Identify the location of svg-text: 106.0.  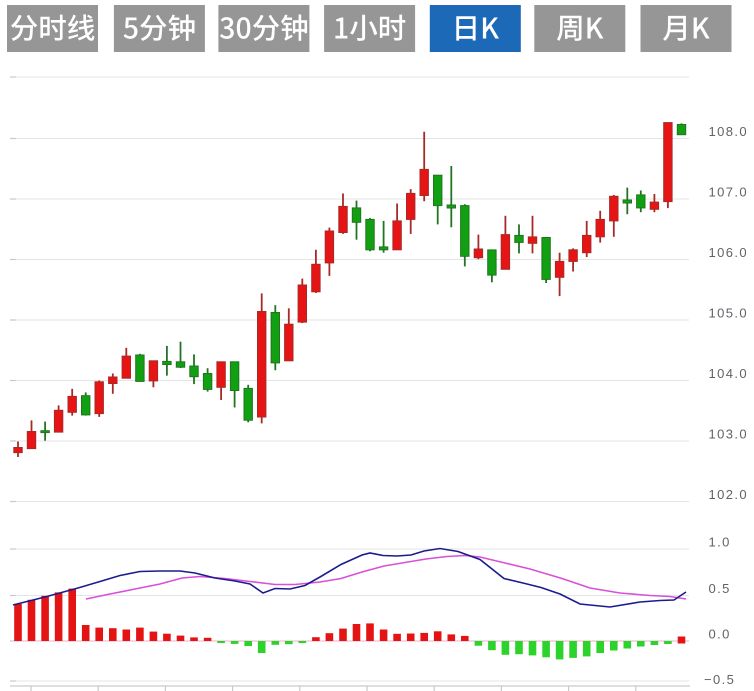
(729, 252).